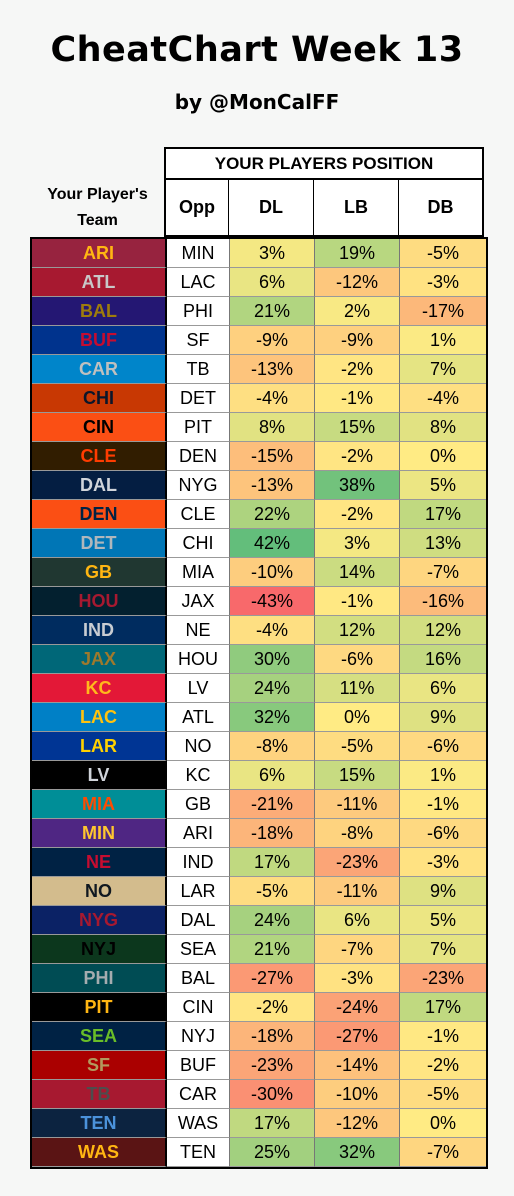 This screenshot has width=514, height=1196. I want to click on opp-cell: NYJ, so click(198, 1036).